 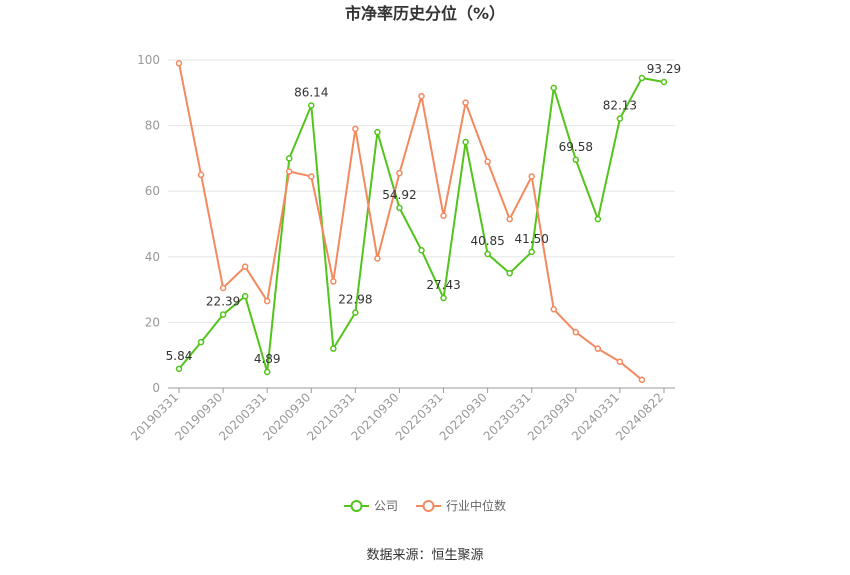 I want to click on y-tick-label: 80, so click(x=152, y=126).